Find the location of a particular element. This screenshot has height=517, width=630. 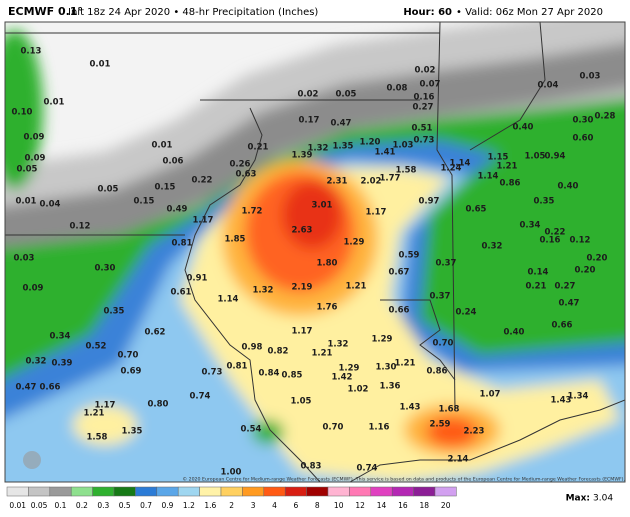

colorbar-label: 0.2 is located at coordinates (82, 505).